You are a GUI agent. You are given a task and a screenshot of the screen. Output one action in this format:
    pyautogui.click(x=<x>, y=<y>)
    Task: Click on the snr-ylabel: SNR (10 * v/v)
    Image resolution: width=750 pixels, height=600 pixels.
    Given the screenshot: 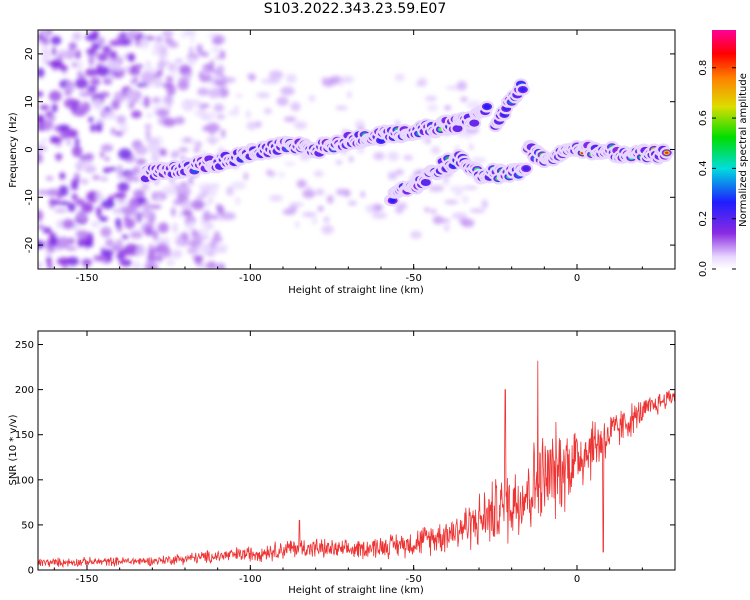 What is the action you would take?
    pyautogui.click(x=13, y=449)
    